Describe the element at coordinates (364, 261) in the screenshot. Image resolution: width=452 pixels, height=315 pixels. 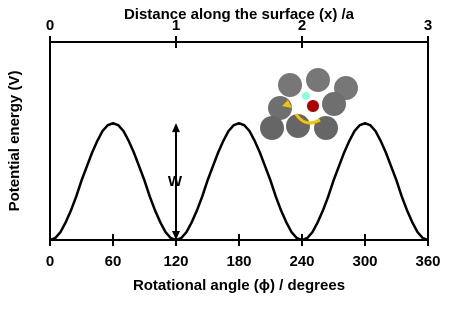
I see `x-tick-label: 300` at that location.